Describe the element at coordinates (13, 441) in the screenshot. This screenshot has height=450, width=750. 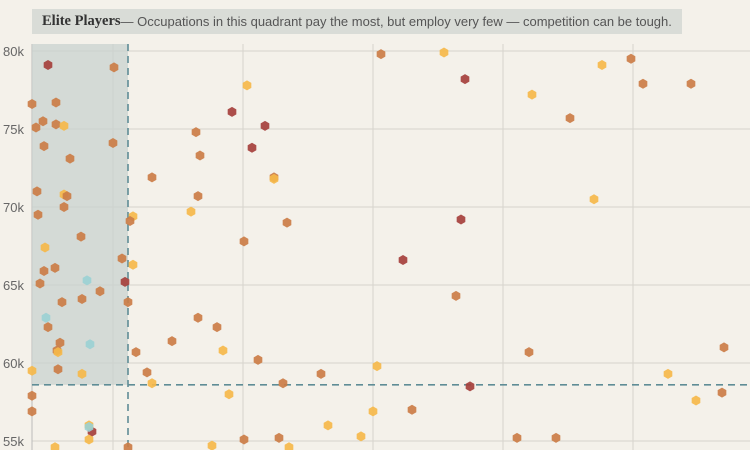
I see `y-tick-label-0: 55k` at that location.